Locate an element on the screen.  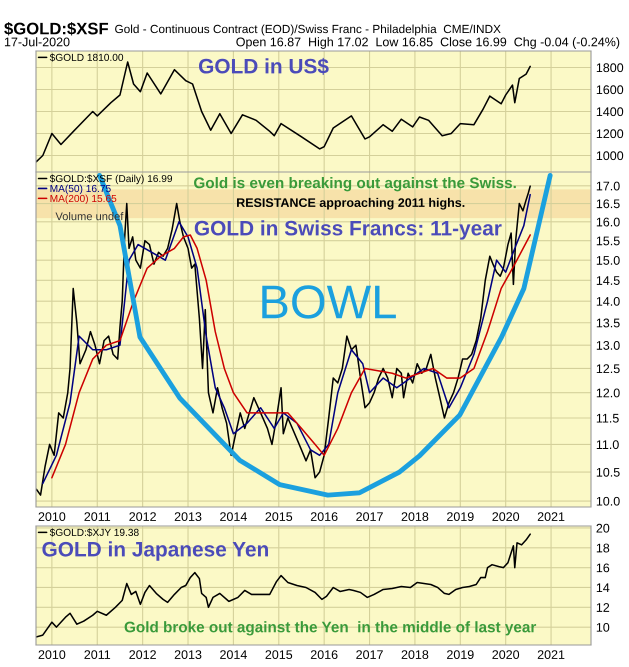
y-tick-label: 15.0 is located at coordinates (608, 260).